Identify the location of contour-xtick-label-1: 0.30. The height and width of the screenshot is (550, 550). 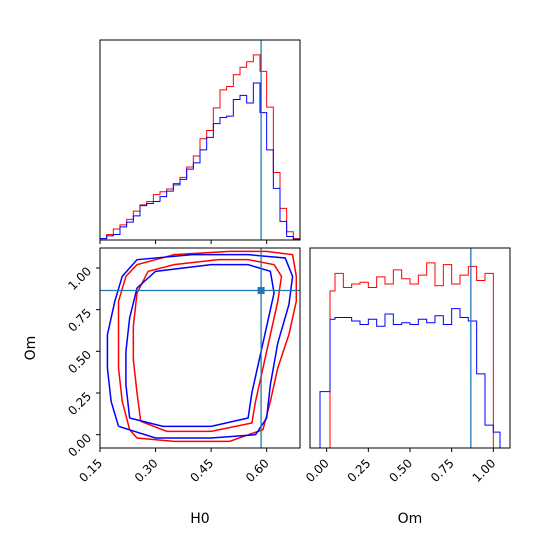
(146, 470).